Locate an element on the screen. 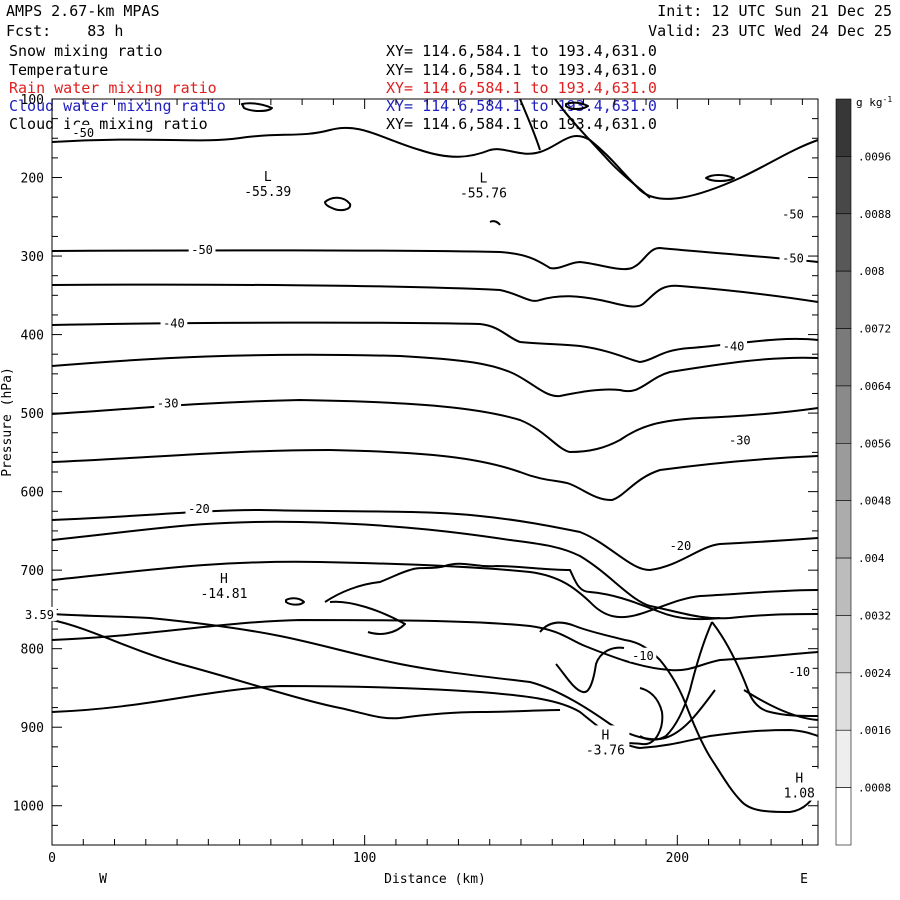 This screenshot has height=900, width=900. init-time: Init: 12 UTC Sun 21 Dec 25 is located at coordinates (774, 11).